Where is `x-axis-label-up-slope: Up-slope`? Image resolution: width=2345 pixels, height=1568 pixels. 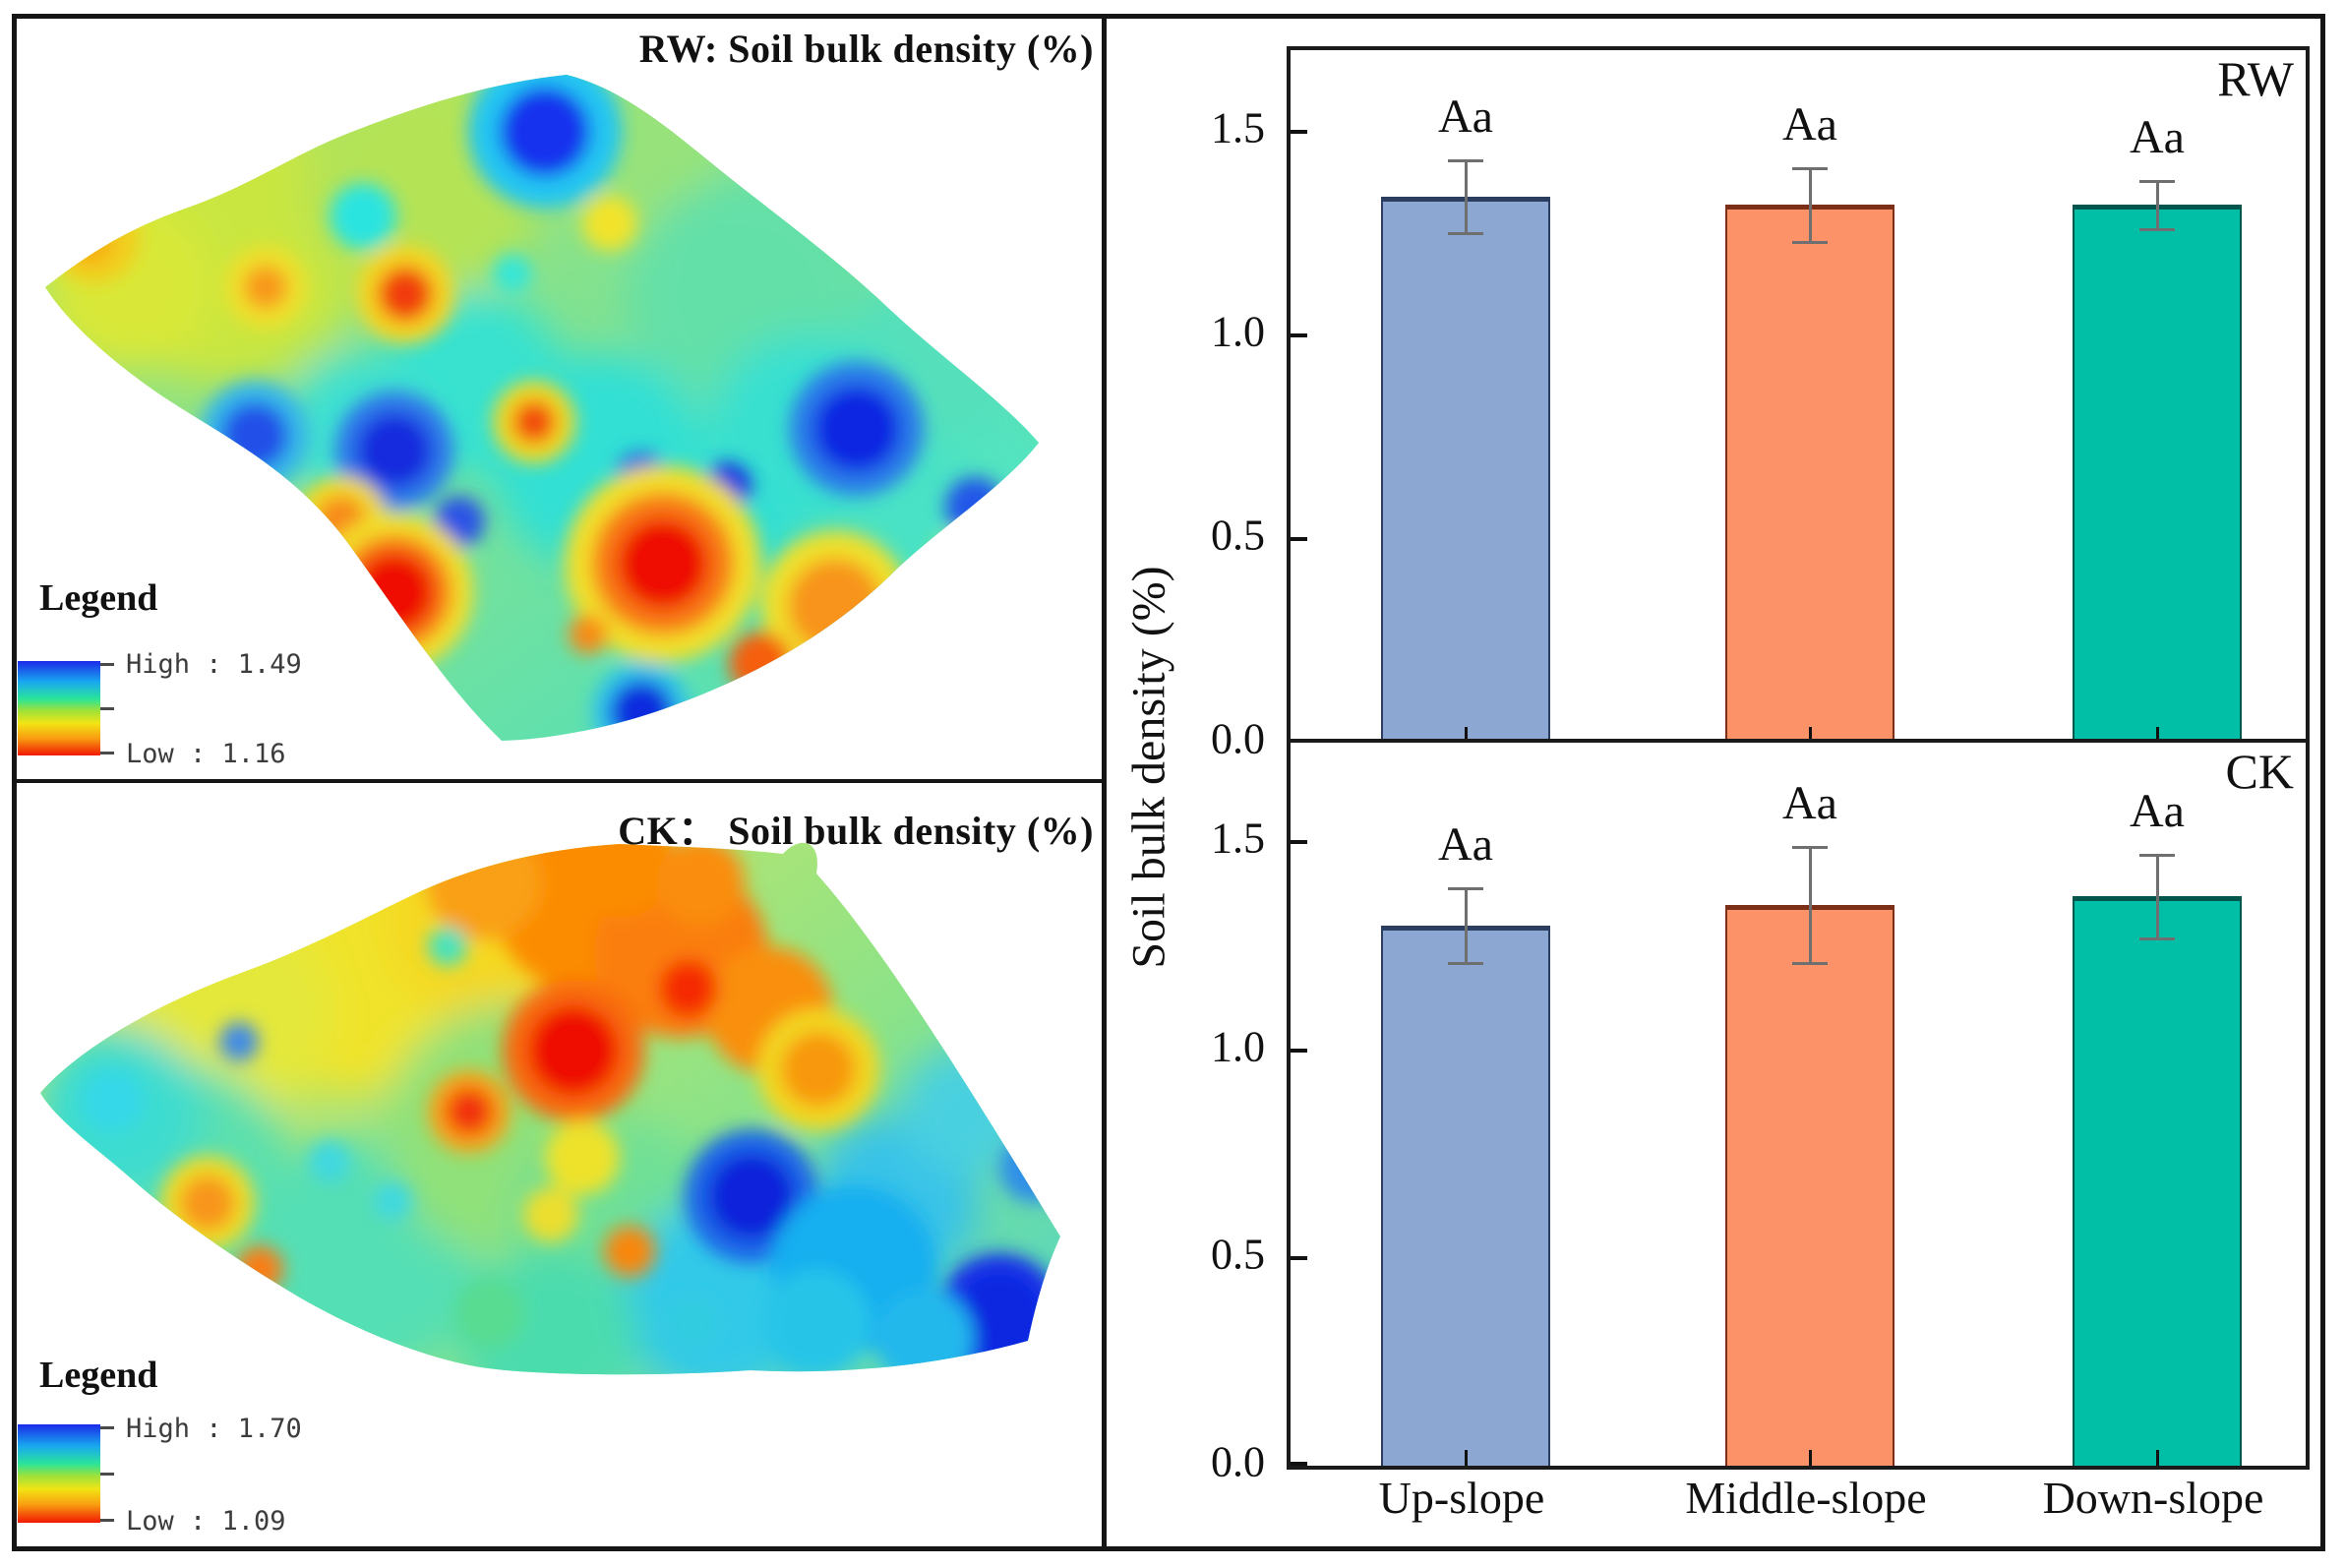 x-axis-label-up-slope: Up-slope is located at coordinates (1462, 1498).